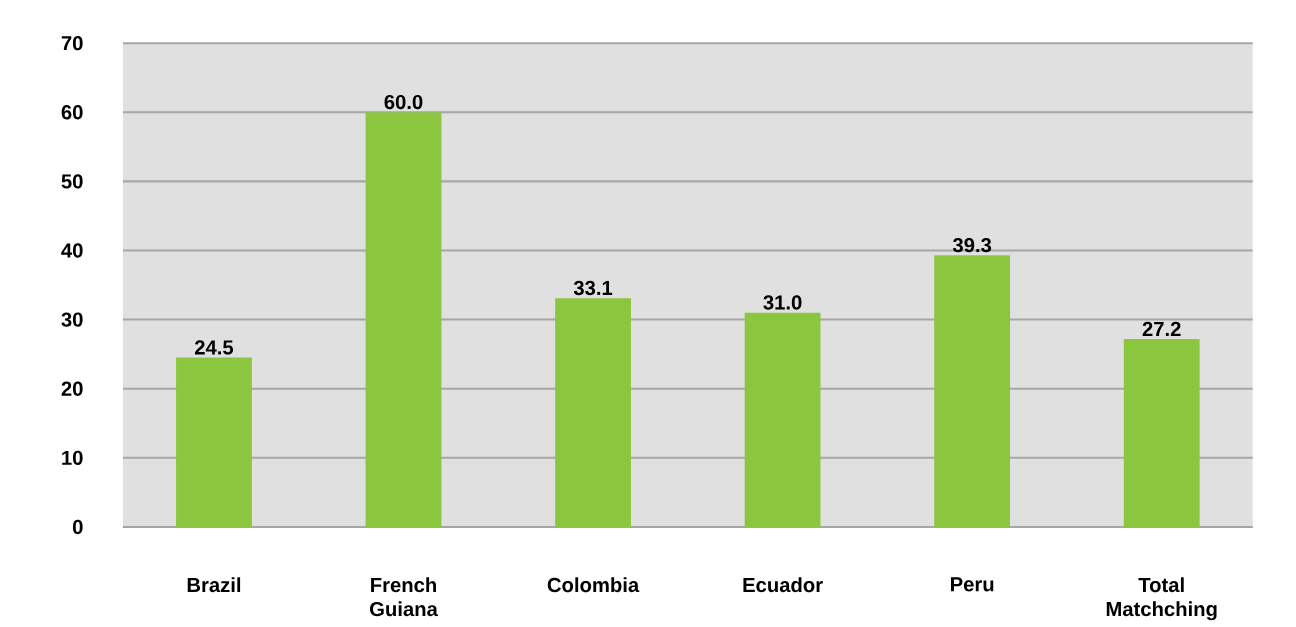 The image size is (1296, 627). What do you see at coordinates (1161, 599) in the screenshot?
I see `x-tick-label: Total Matchching` at bounding box center [1161, 599].